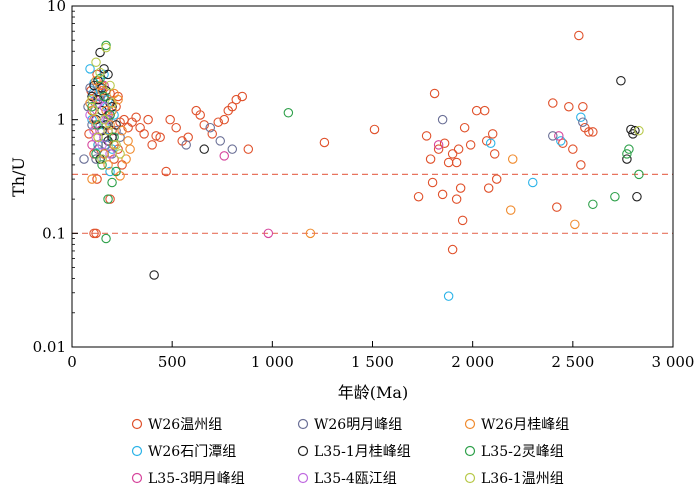  Describe the element at coordinates (72, 362) in the screenshot. I see `x-tick-label: 0` at that location.